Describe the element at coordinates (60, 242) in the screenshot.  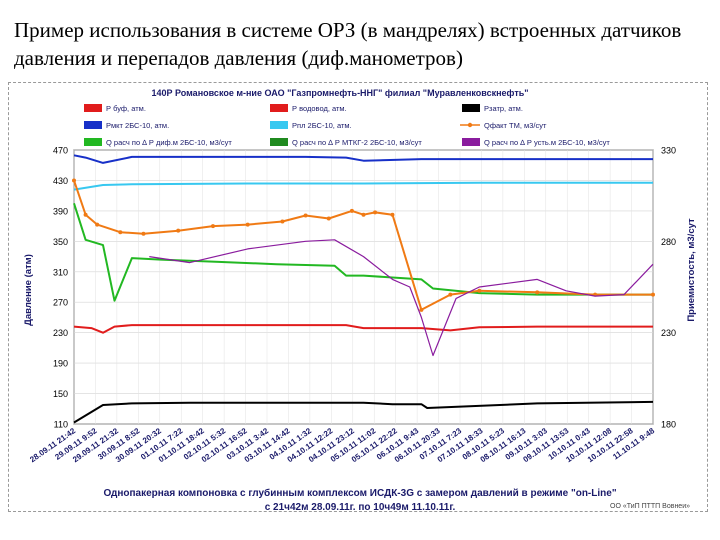
I see `y-left-tick-label: 350` at that location.